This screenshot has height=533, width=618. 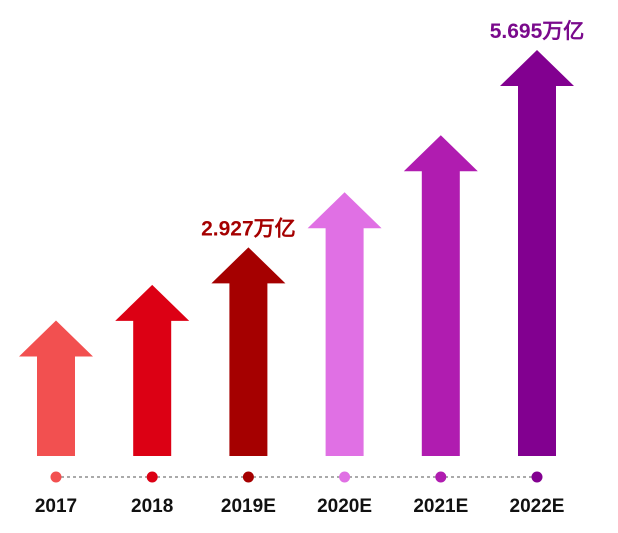 What do you see at coordinates (56, 477) in the screenshot?
I see `timeline-dot-2017` at bounding box center [56, 477].